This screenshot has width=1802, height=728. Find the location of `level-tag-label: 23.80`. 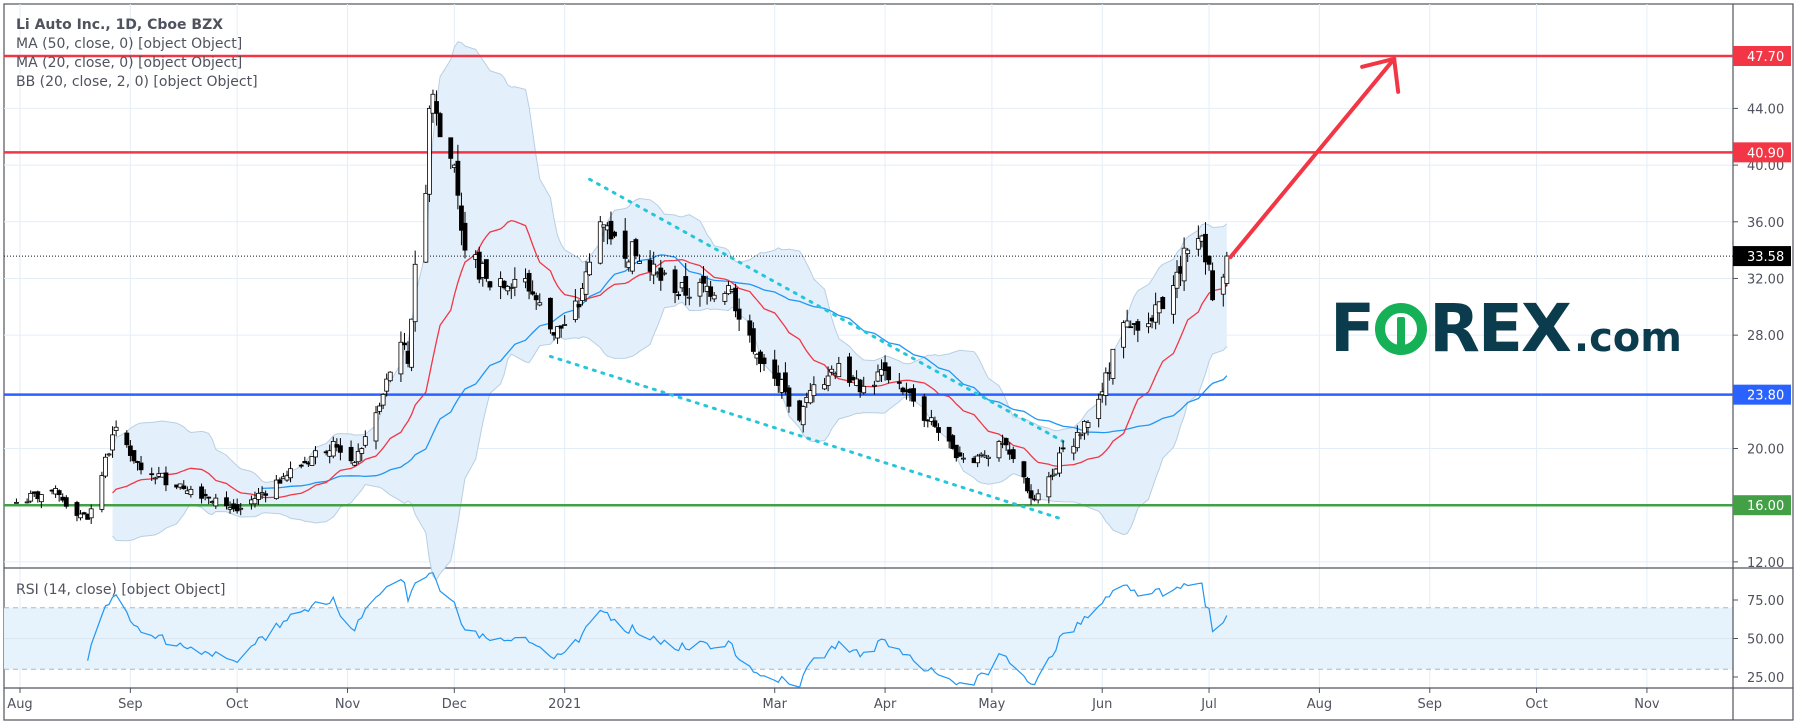

level-tag-label: 23.80 is located at coordinates (1765, 396).